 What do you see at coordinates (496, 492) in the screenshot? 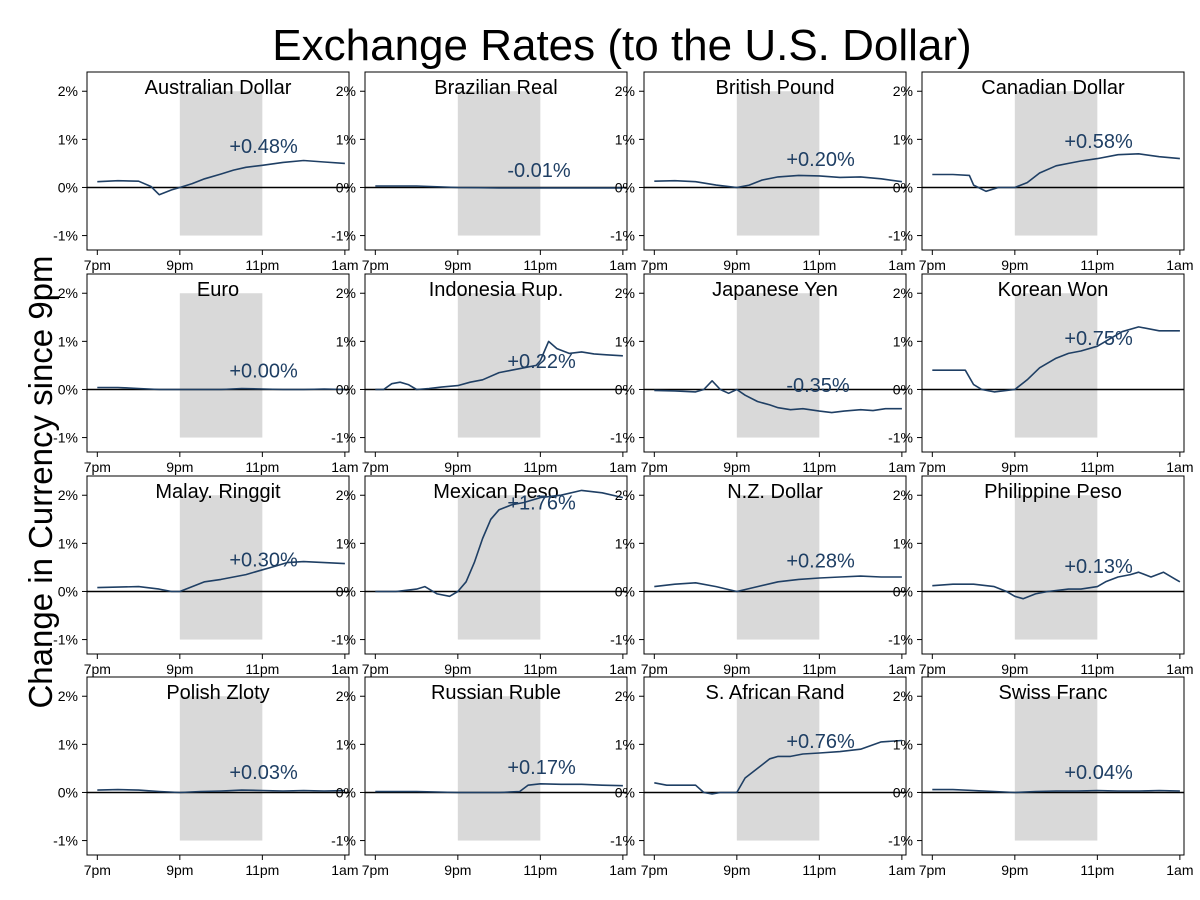
I see `panel-title: Mexican Peso` at bounding box center [496, 492].